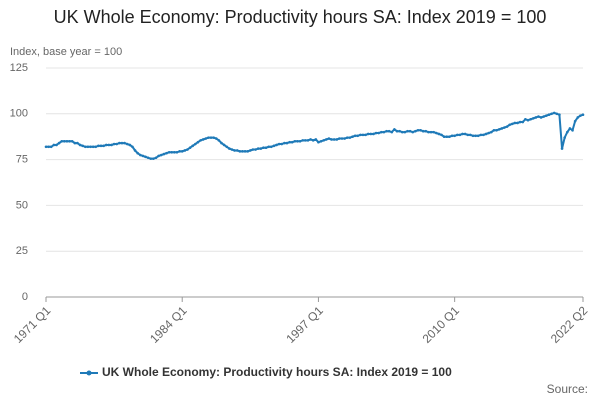 This screenshot has width=600, height=400. Describe the element at coordinates (569, 324) in the screenshot. I see `x-tick-label: 2022 Q2` at that location.